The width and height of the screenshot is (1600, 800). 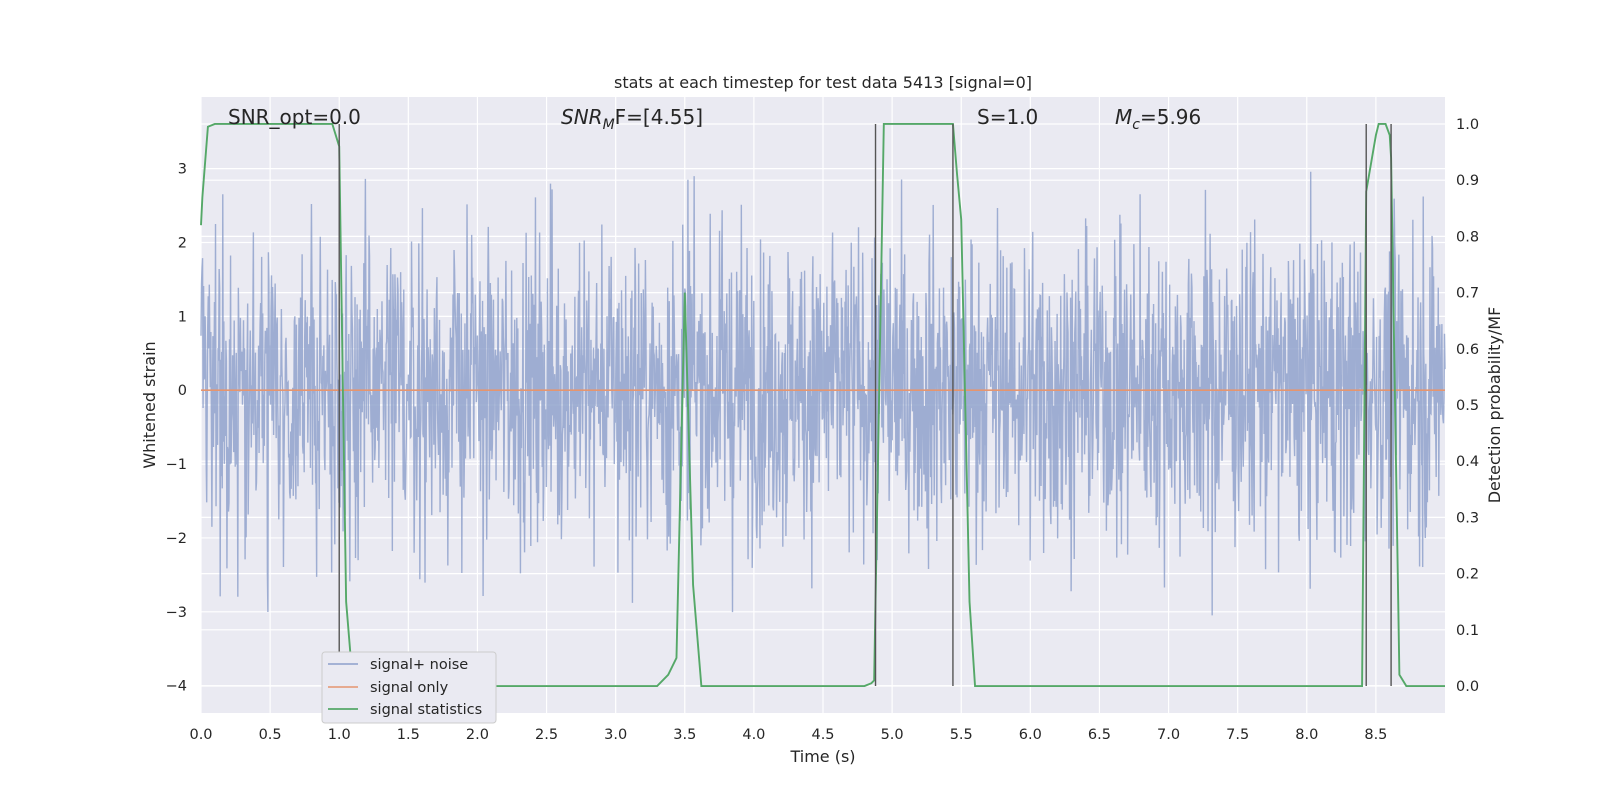 What do you see at coordinates (426, 710) in the screenshot?
I see `legend-label-signal-statistics: signal statistics` at bounding box center [426, 710].